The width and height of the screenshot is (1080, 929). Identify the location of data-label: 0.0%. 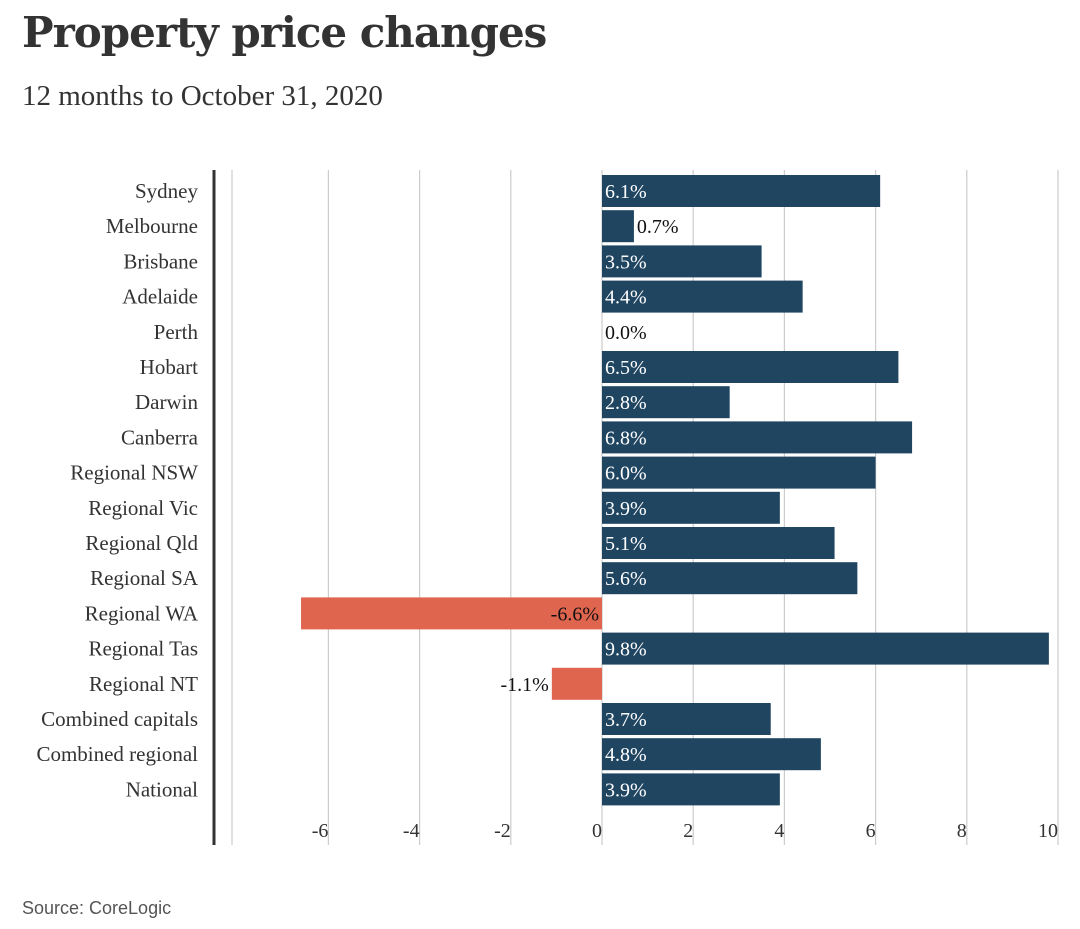
(626, 333).